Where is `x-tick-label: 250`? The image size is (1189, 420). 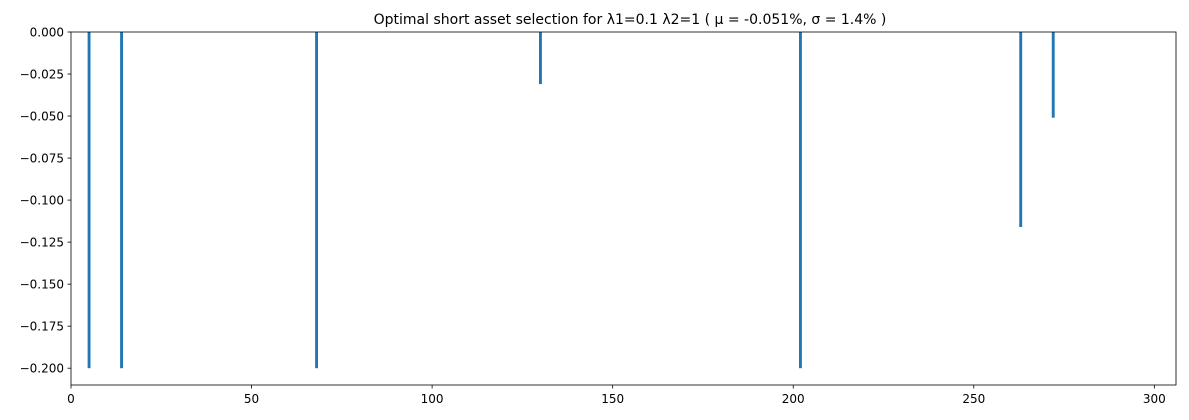
x-tick-label: 250 is located at coordinates (973, 399).